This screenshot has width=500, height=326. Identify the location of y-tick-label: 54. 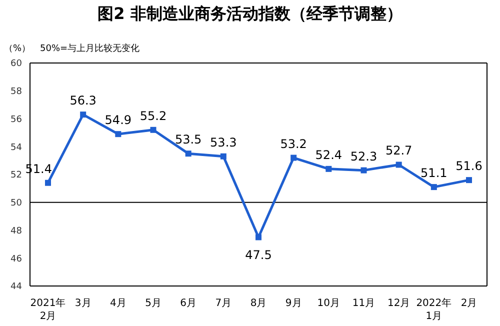
(16, 147).